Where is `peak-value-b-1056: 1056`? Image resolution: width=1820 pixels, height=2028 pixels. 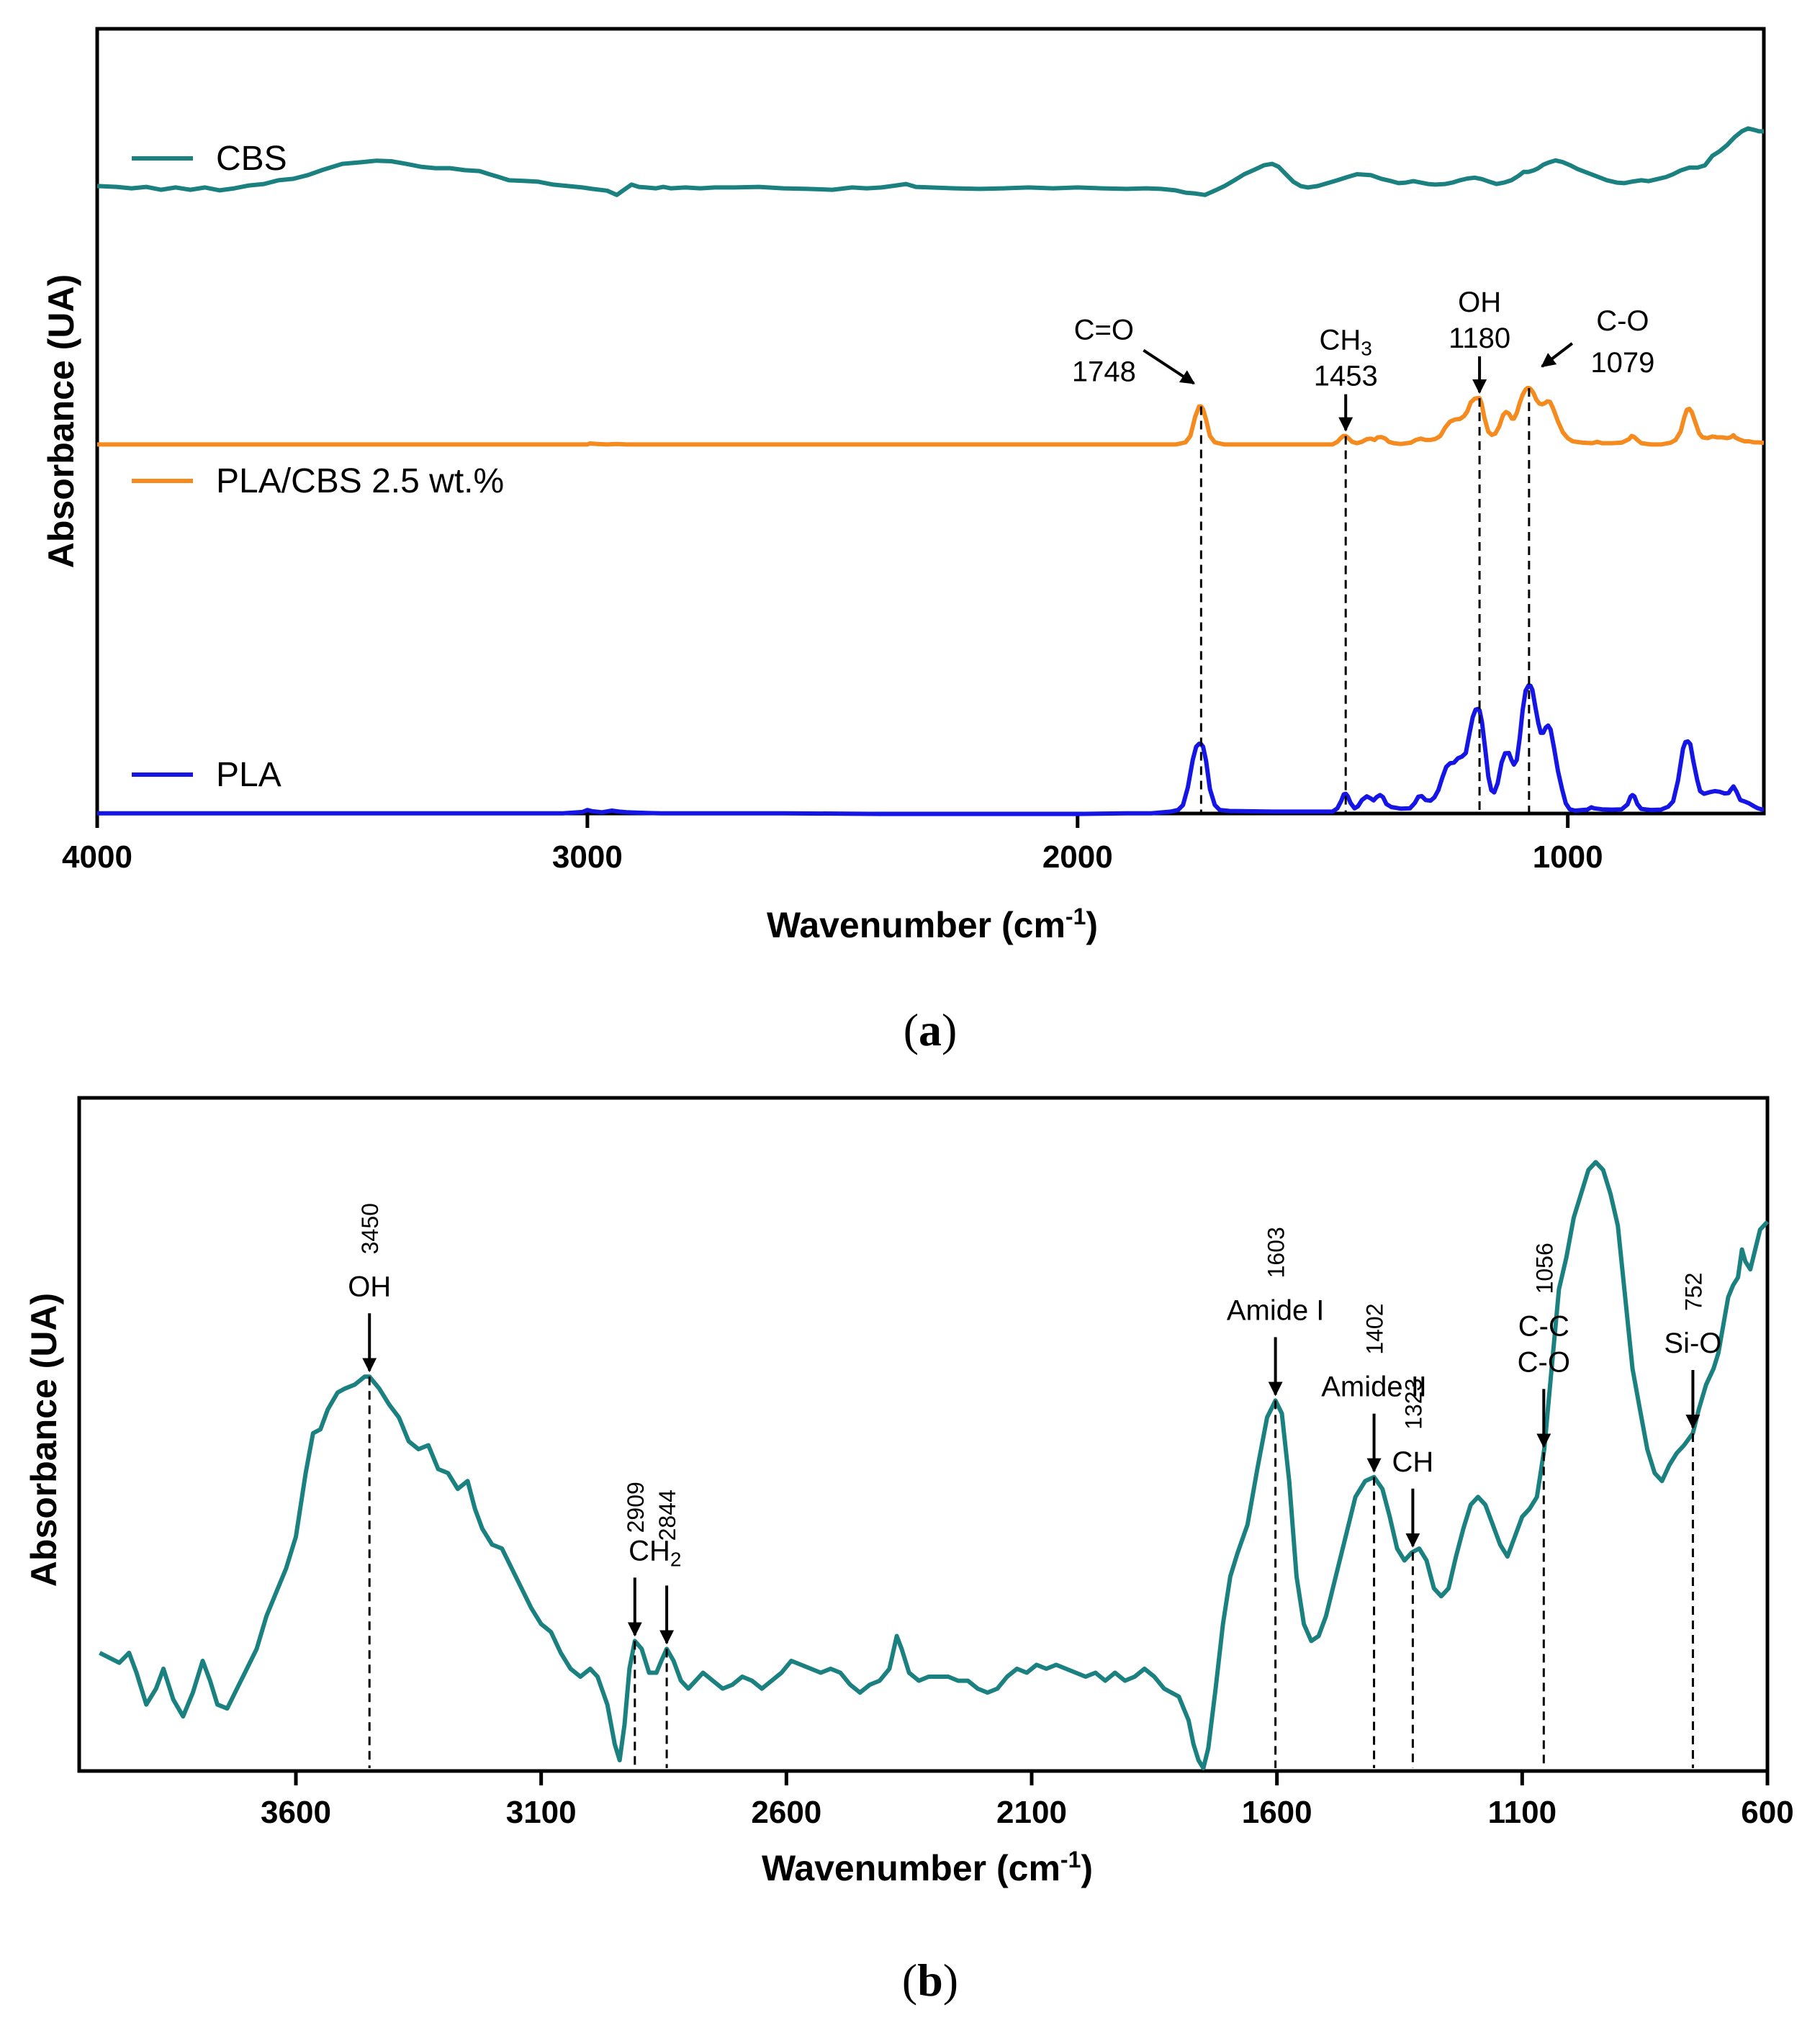
peak-value-b-1056: 1056 is located at coordinates (1544, 1268).